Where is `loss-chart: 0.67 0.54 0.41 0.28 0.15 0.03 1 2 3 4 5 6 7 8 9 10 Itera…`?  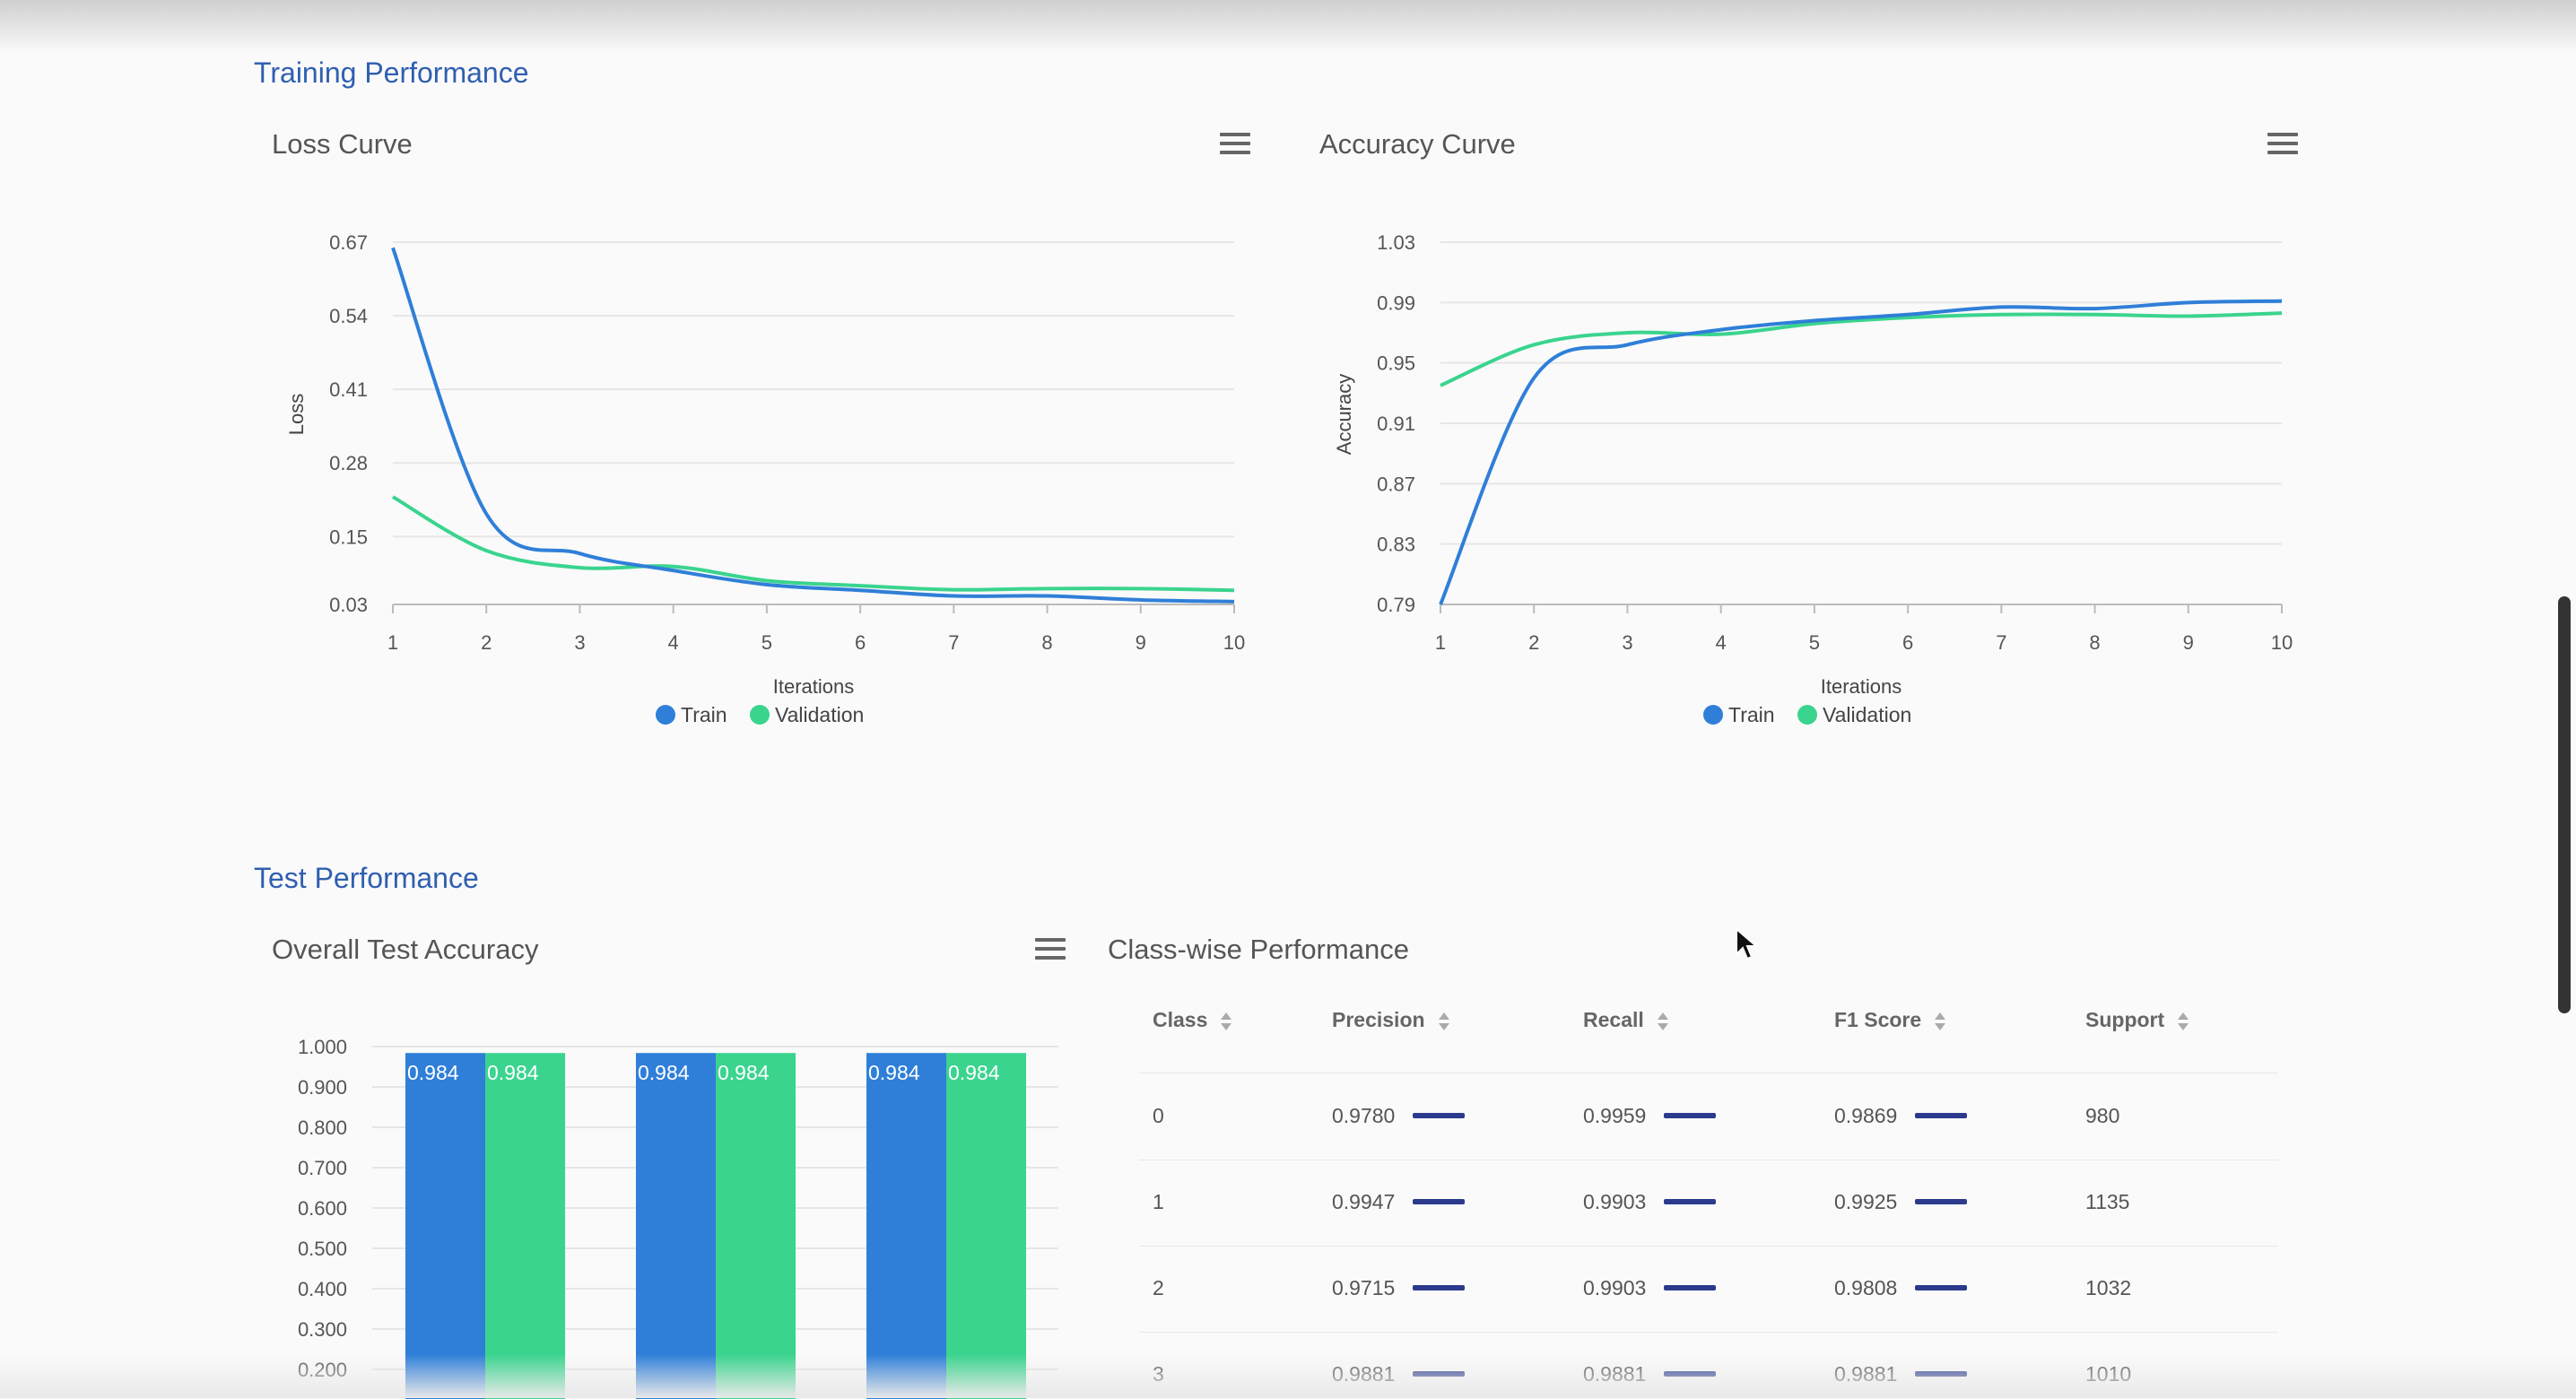 loss-chart: 0.67 0.54 0.41 0.28 0.15 0.03 1 2 3 4 5 6 7 8 9 10 Itera… is located at coordinates (765, 479).